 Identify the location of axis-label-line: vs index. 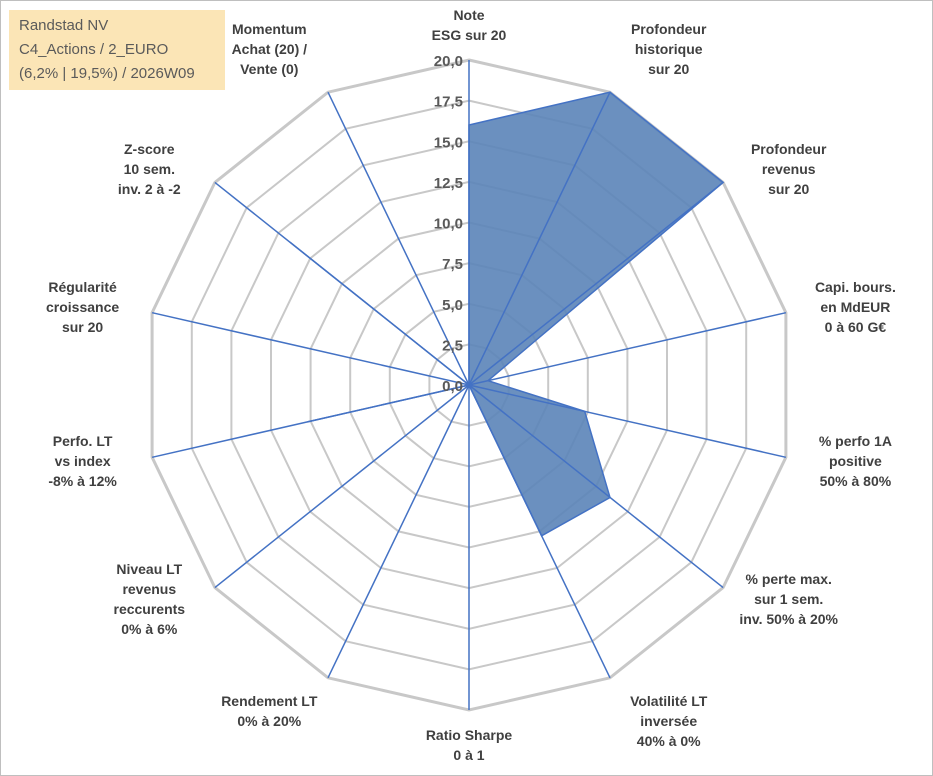
(83, 461).